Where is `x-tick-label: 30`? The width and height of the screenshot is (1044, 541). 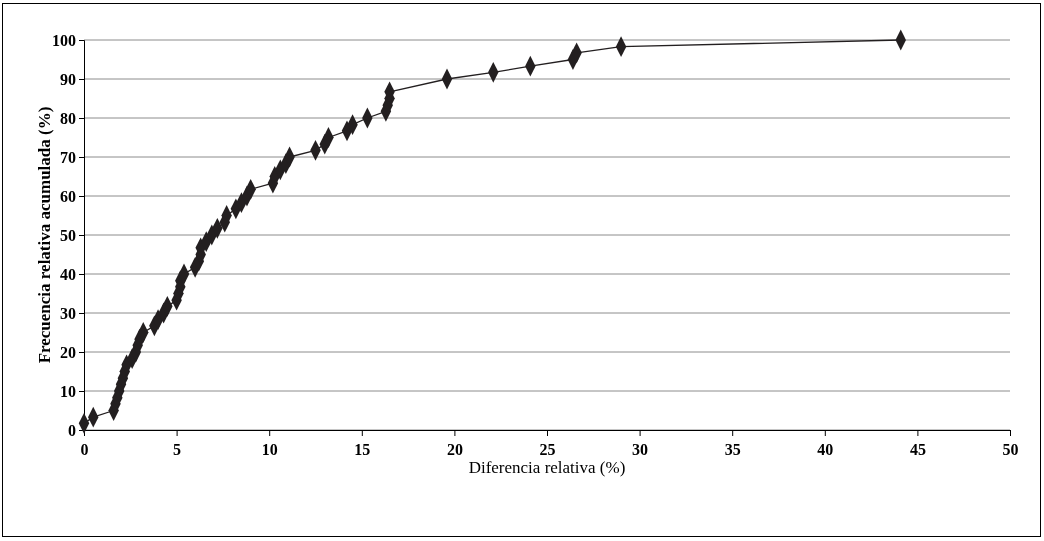 x-tick-label: 30 is located at coordinates (640, 449).